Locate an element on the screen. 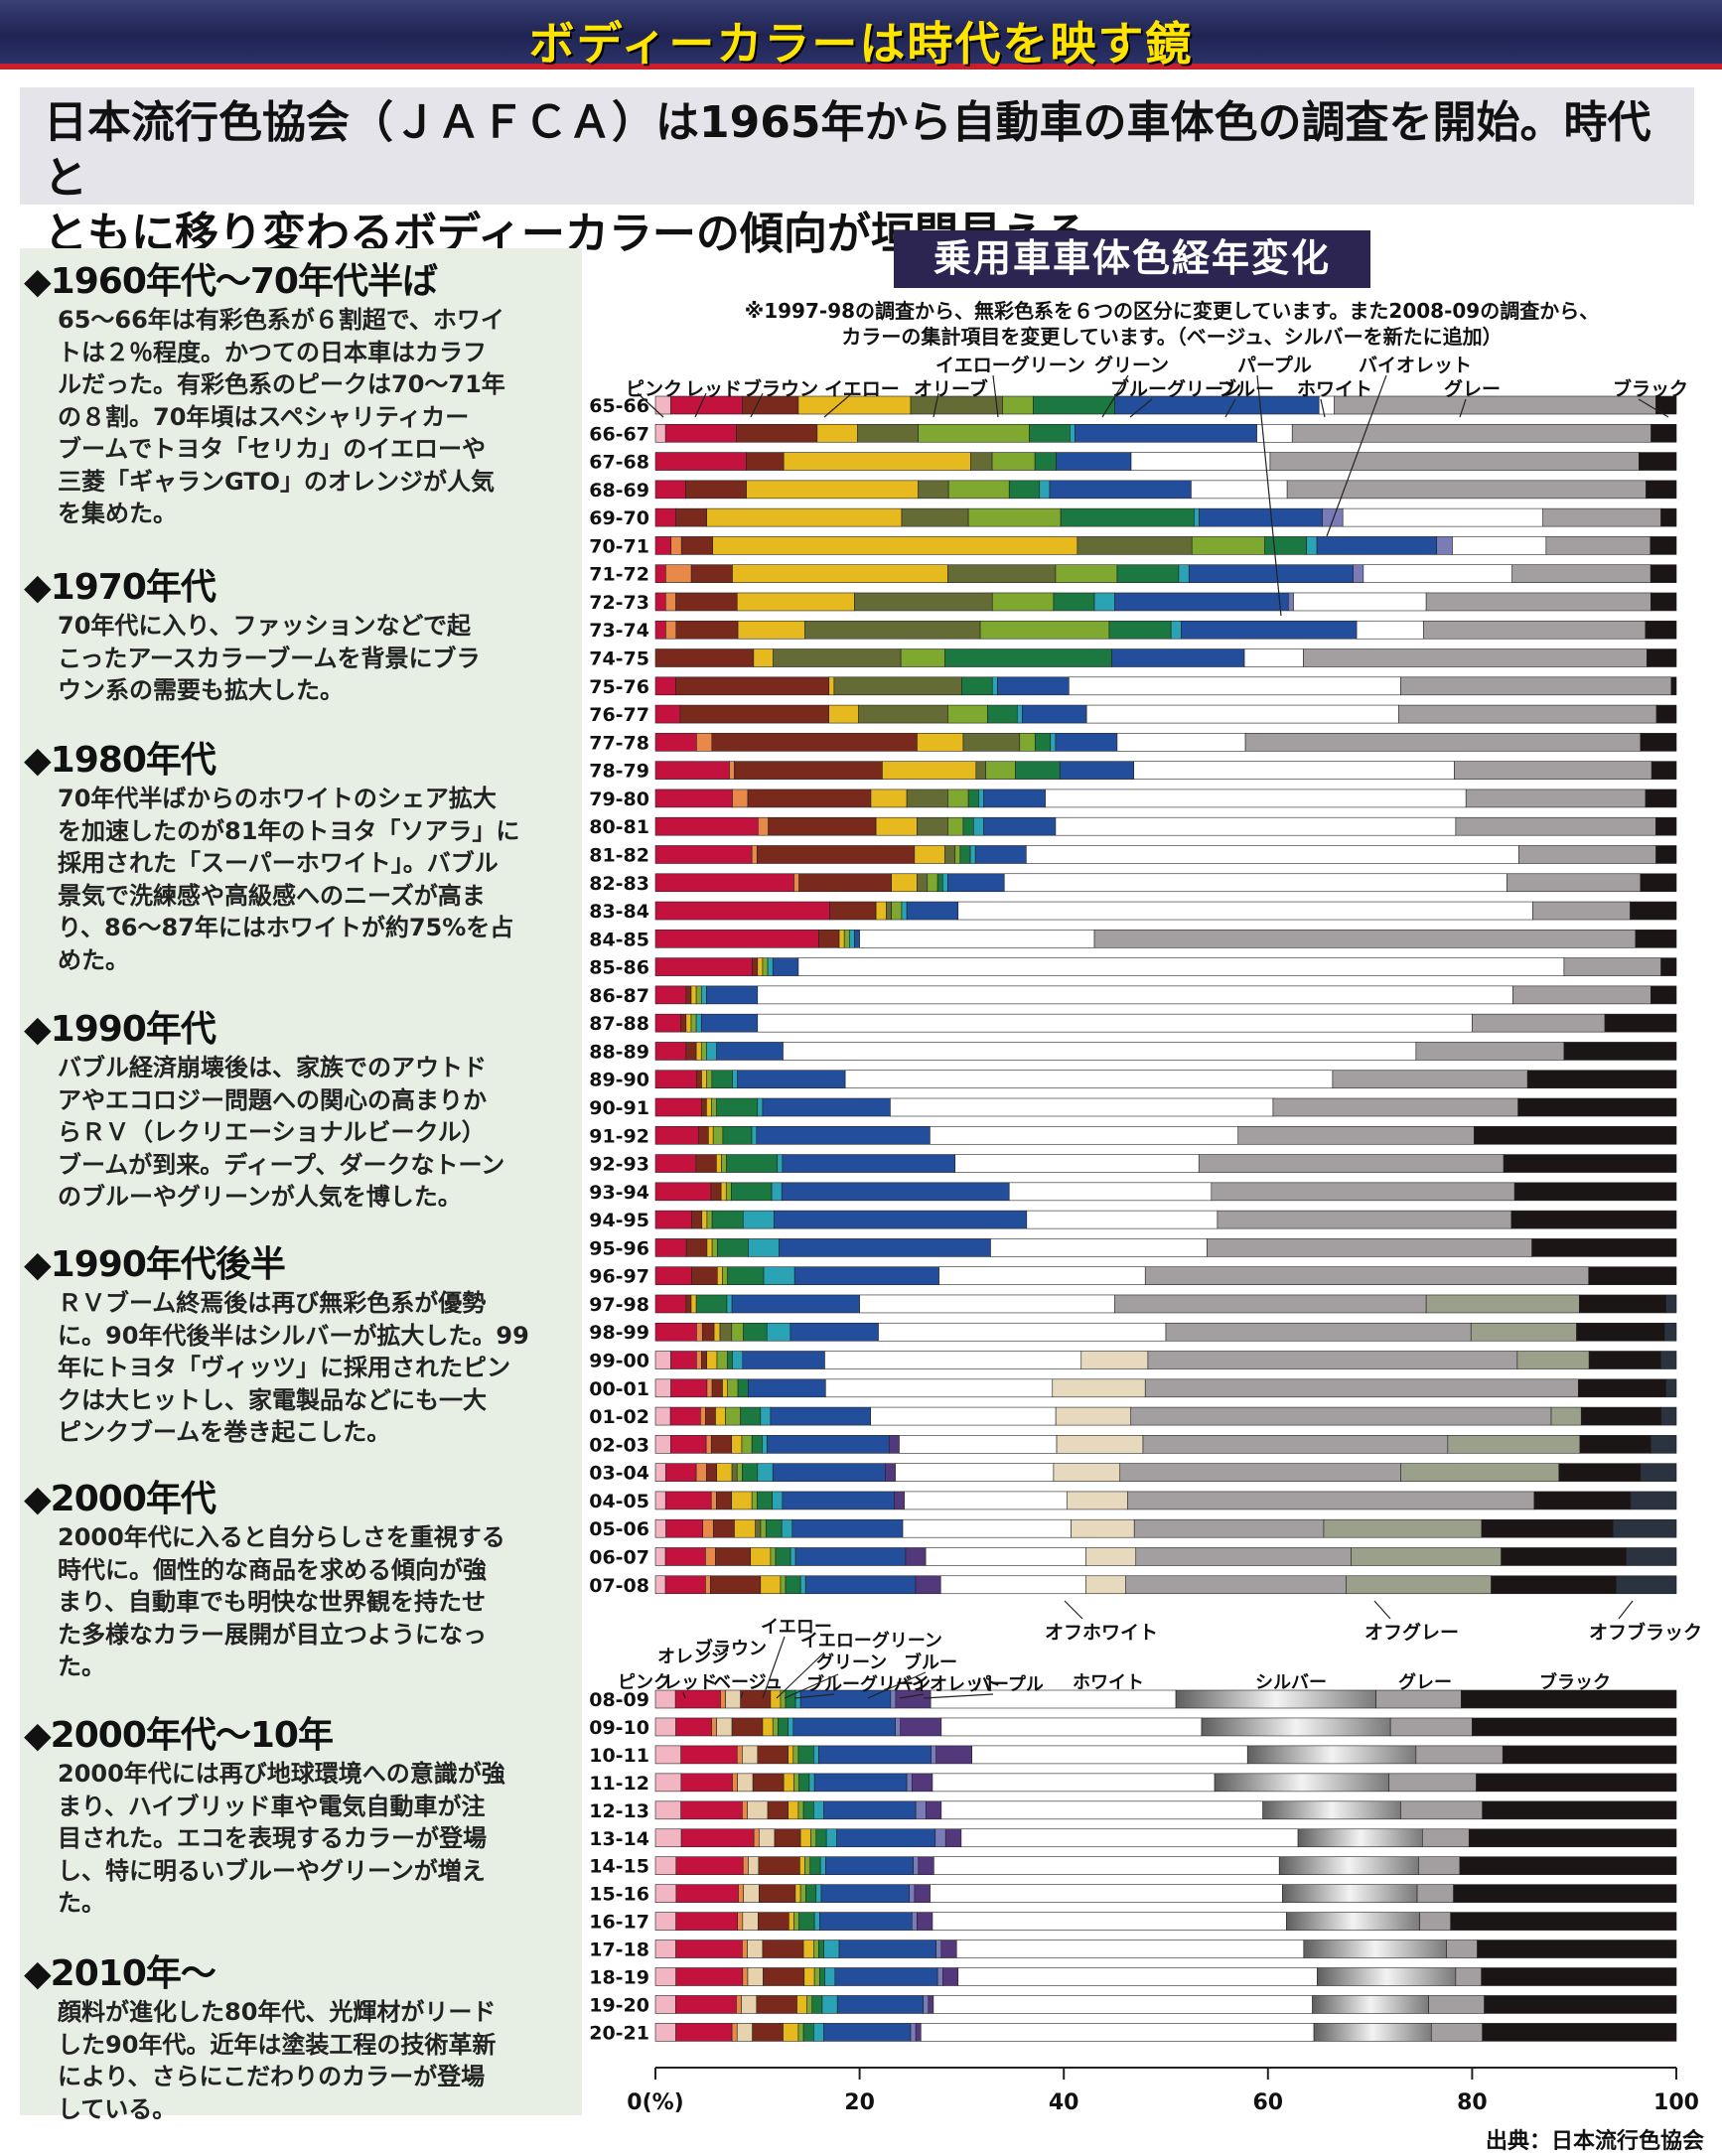 The height and width of the screenshot is (2156, 1722). bar-segment-purple is located at coordinates (928, 1585).